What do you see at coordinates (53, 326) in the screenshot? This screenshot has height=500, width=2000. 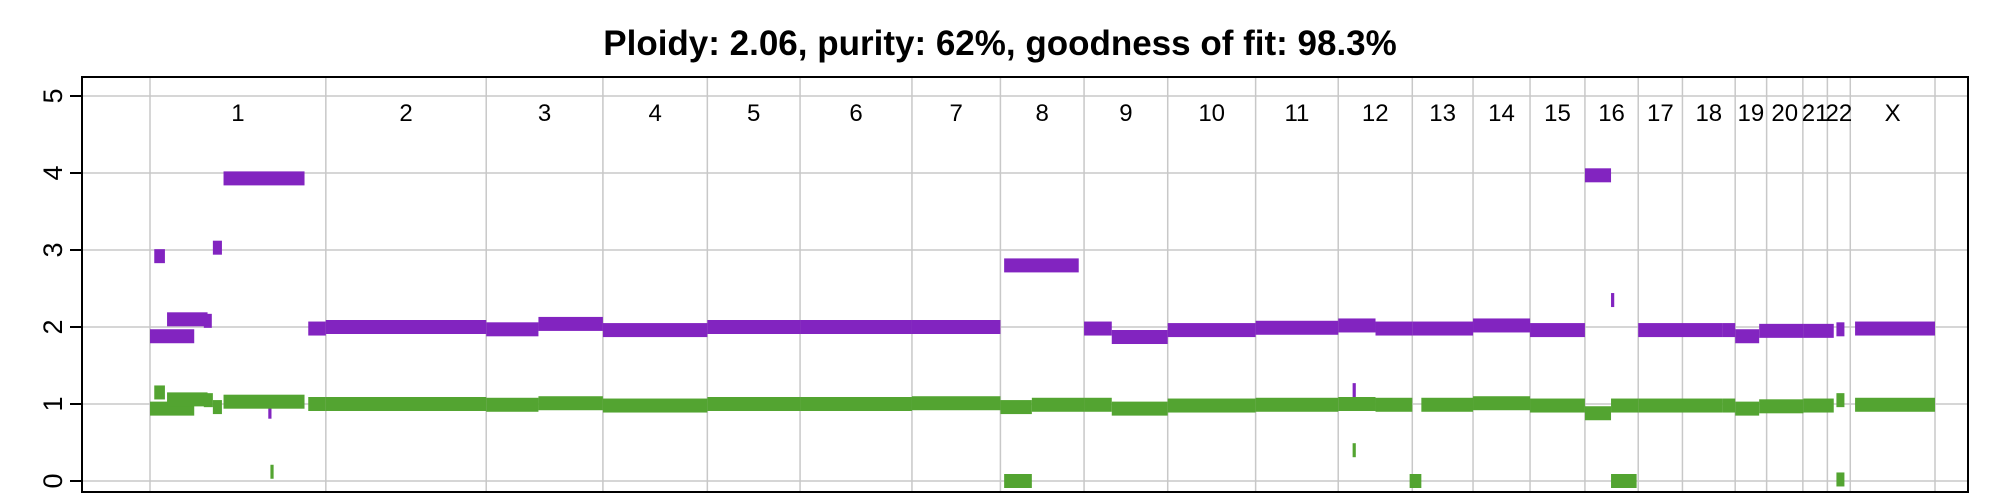 I see `y-tick-label: 2` at bounding box center [53, 326].